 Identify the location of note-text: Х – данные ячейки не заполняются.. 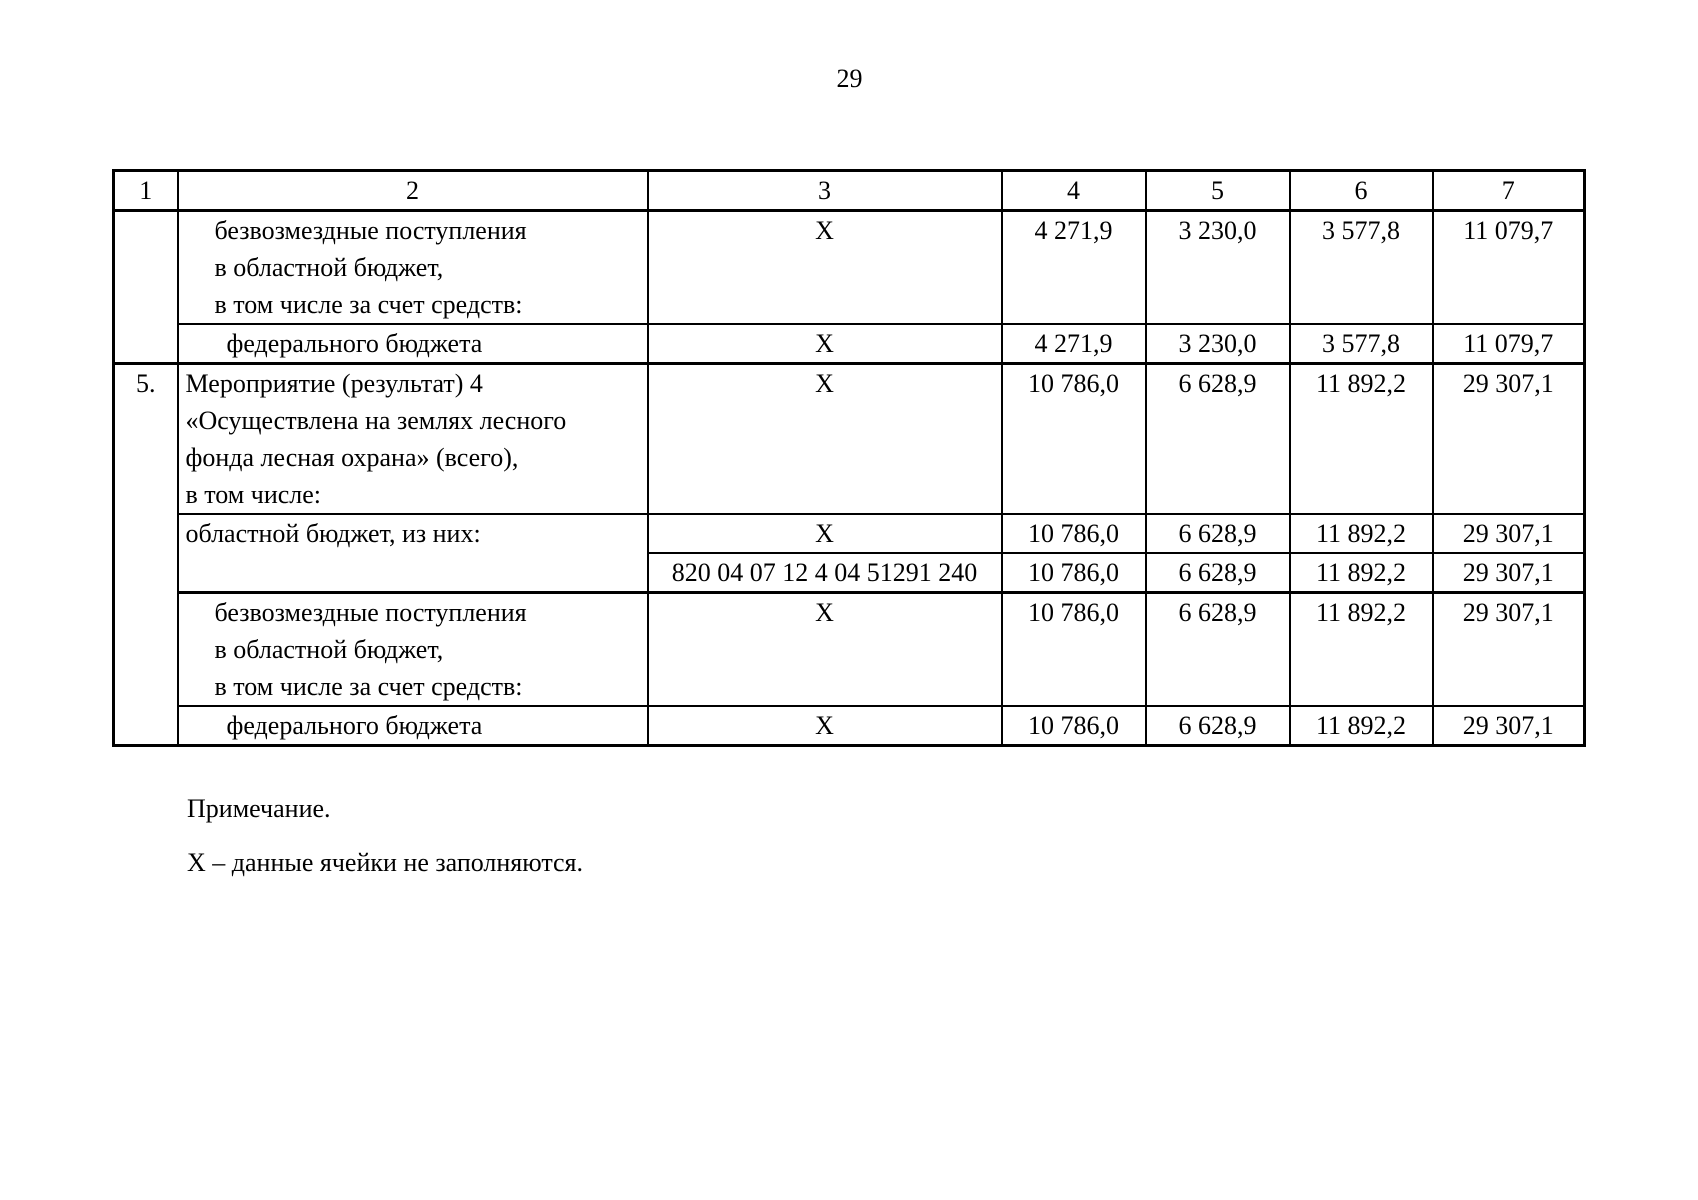
(385, 862).